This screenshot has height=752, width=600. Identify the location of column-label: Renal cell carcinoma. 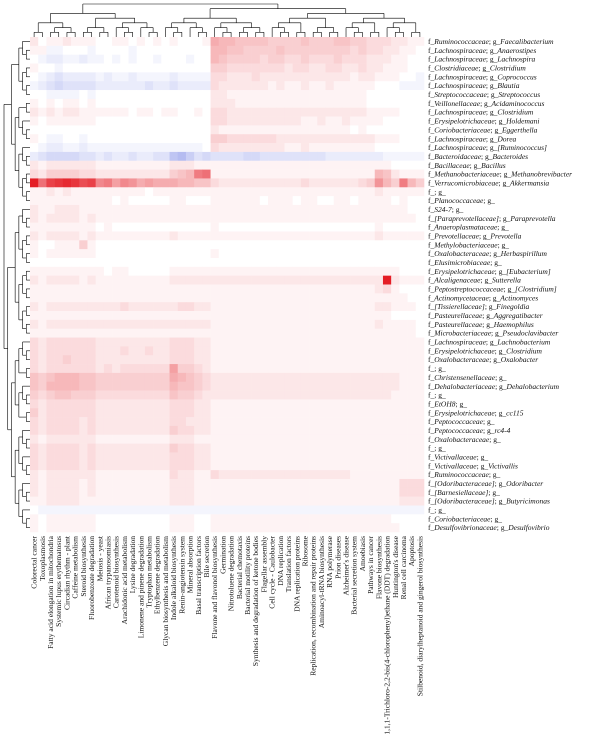
(403, 567).